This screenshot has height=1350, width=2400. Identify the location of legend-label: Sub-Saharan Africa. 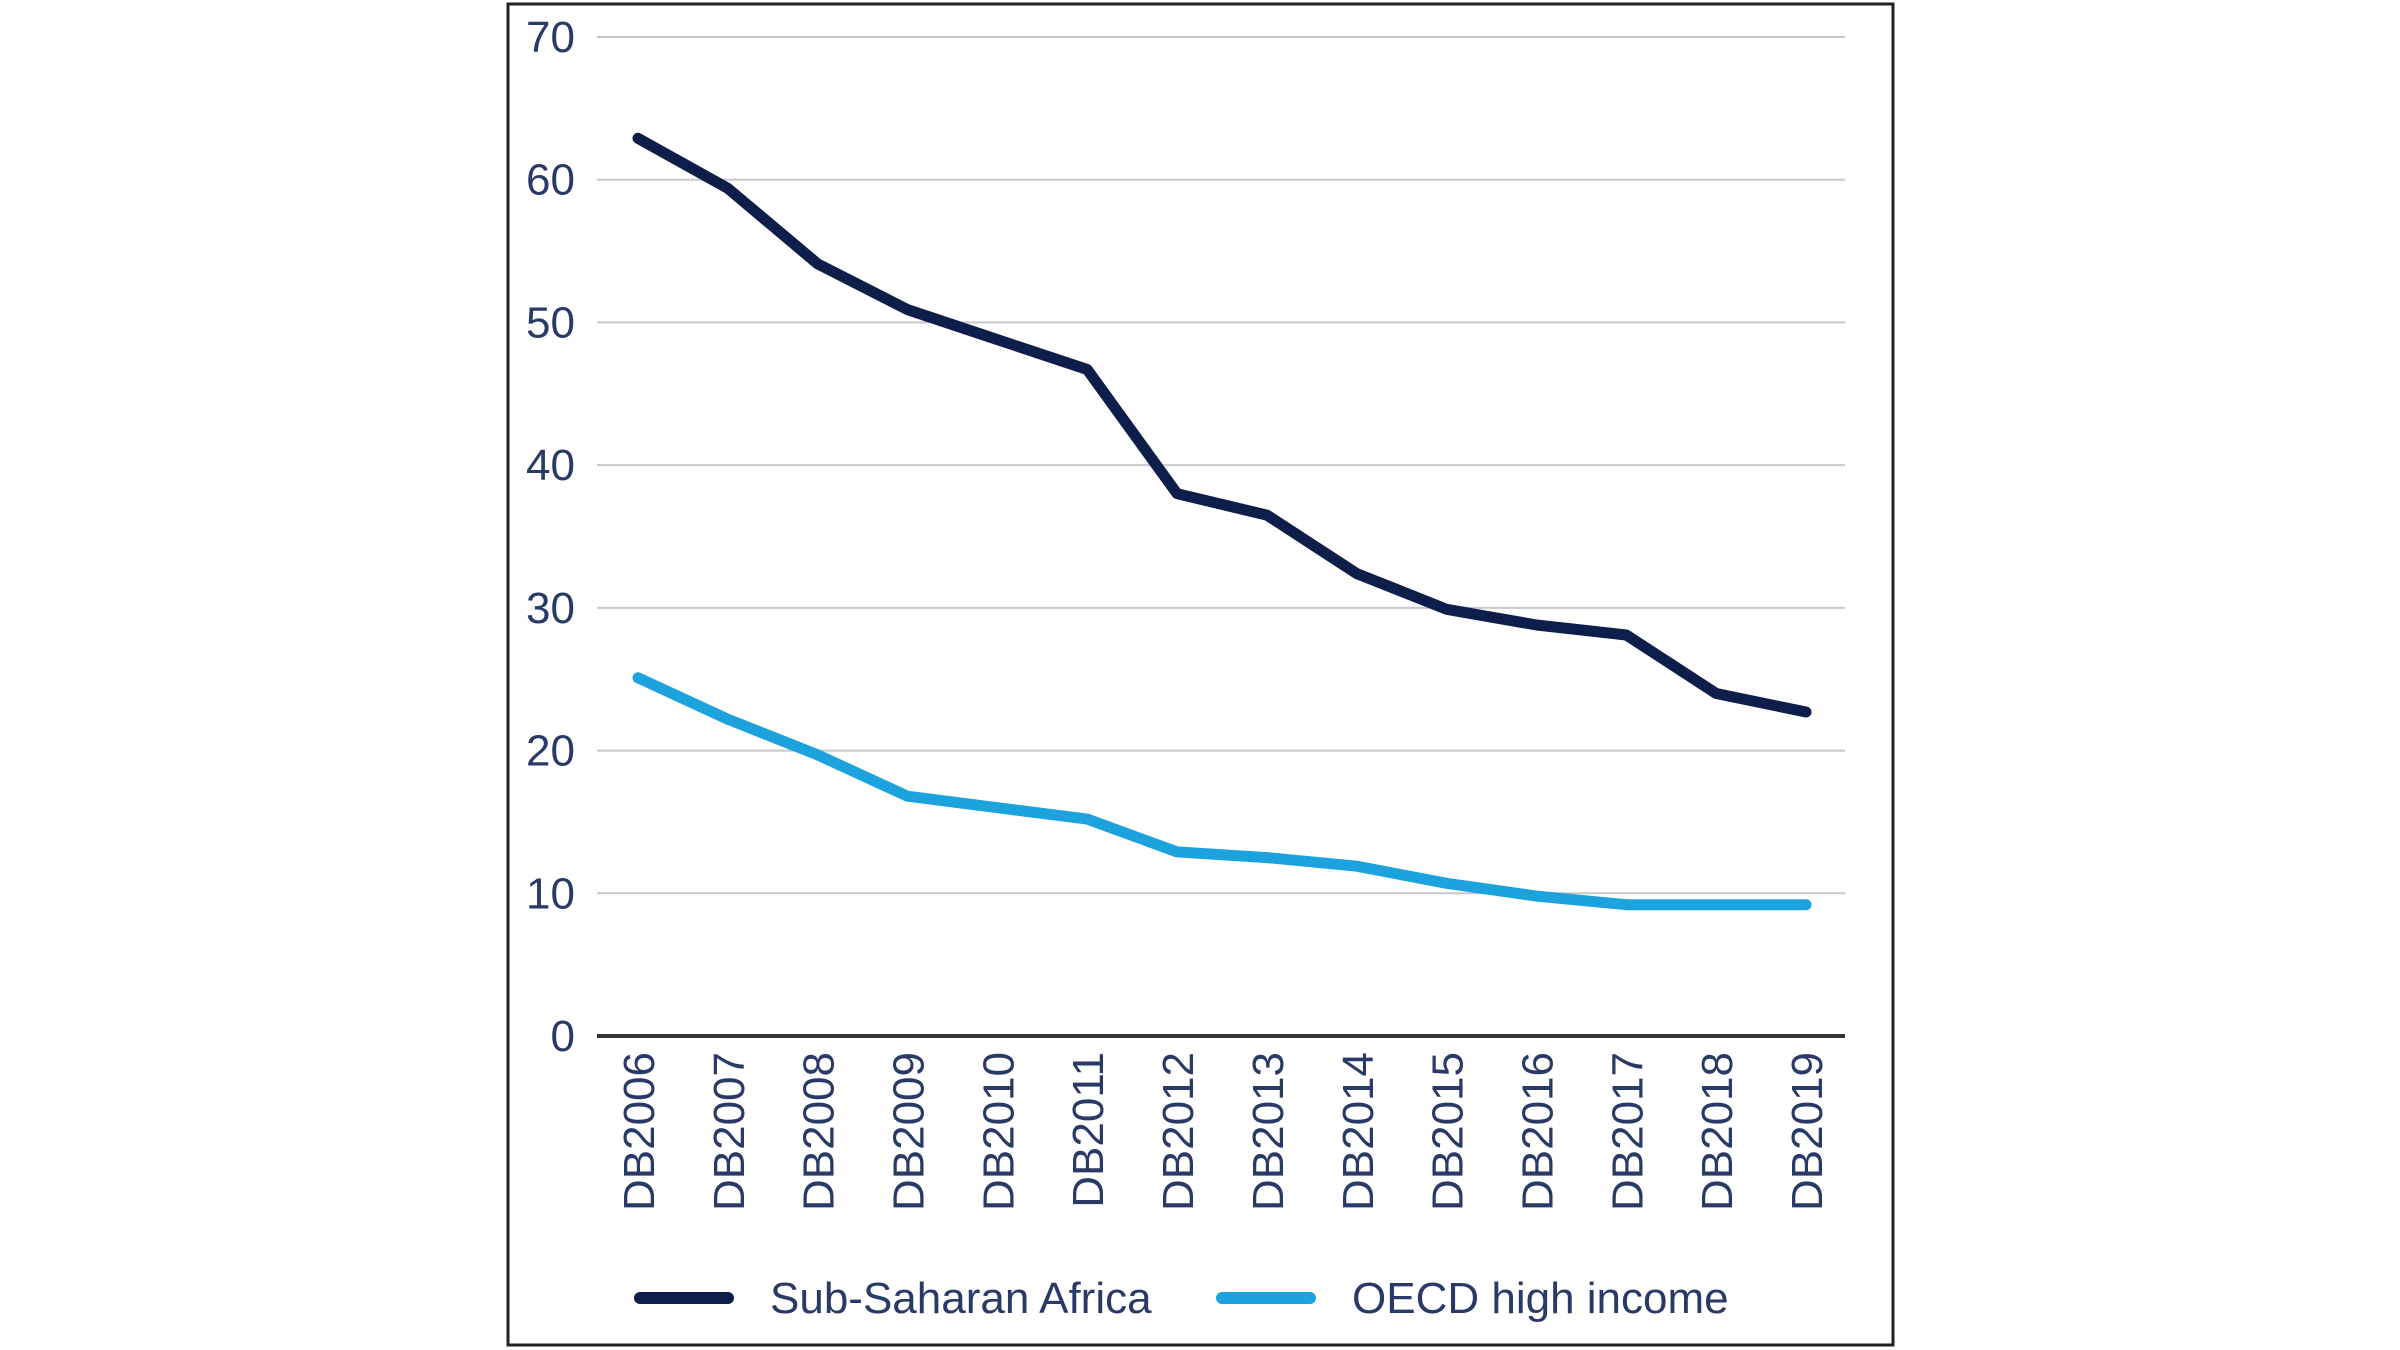
(961, 1298).